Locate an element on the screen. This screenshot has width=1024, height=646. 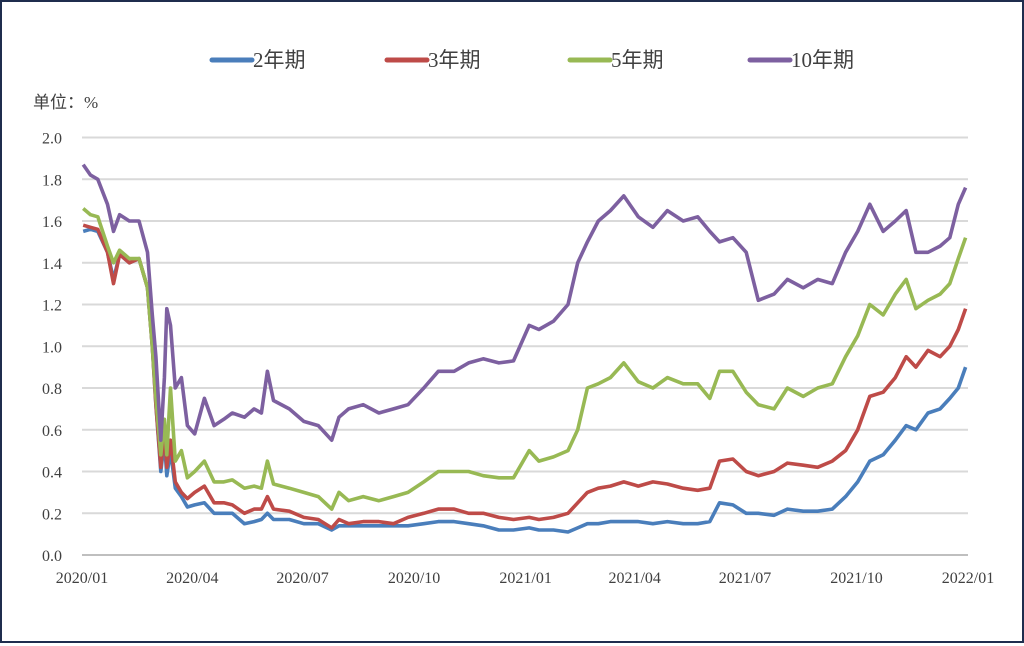
y-tick-label: 1.6 is located at coordinates (52, 222).